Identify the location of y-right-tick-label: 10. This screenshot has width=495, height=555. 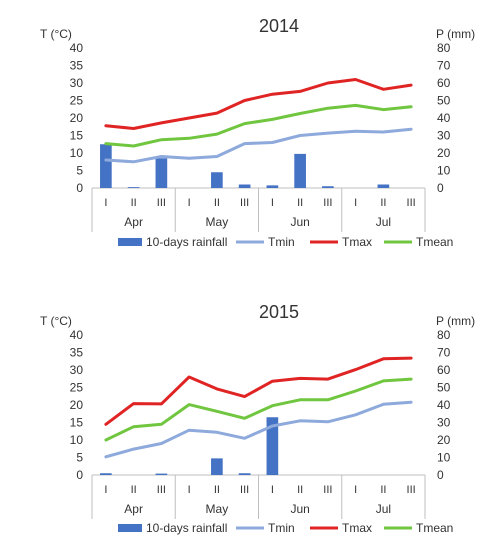
(444, 458).